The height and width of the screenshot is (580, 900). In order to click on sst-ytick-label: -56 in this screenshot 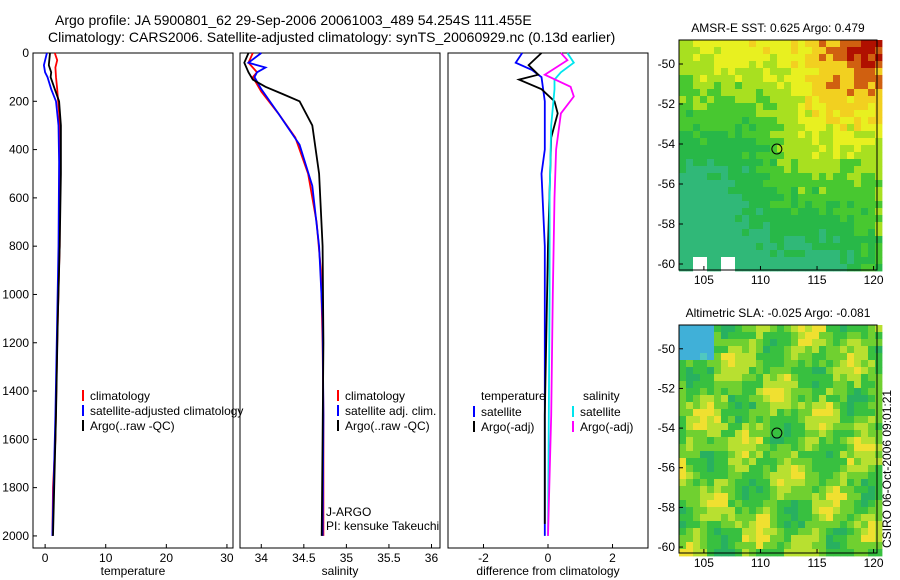, I will do `click(667, 184)`.